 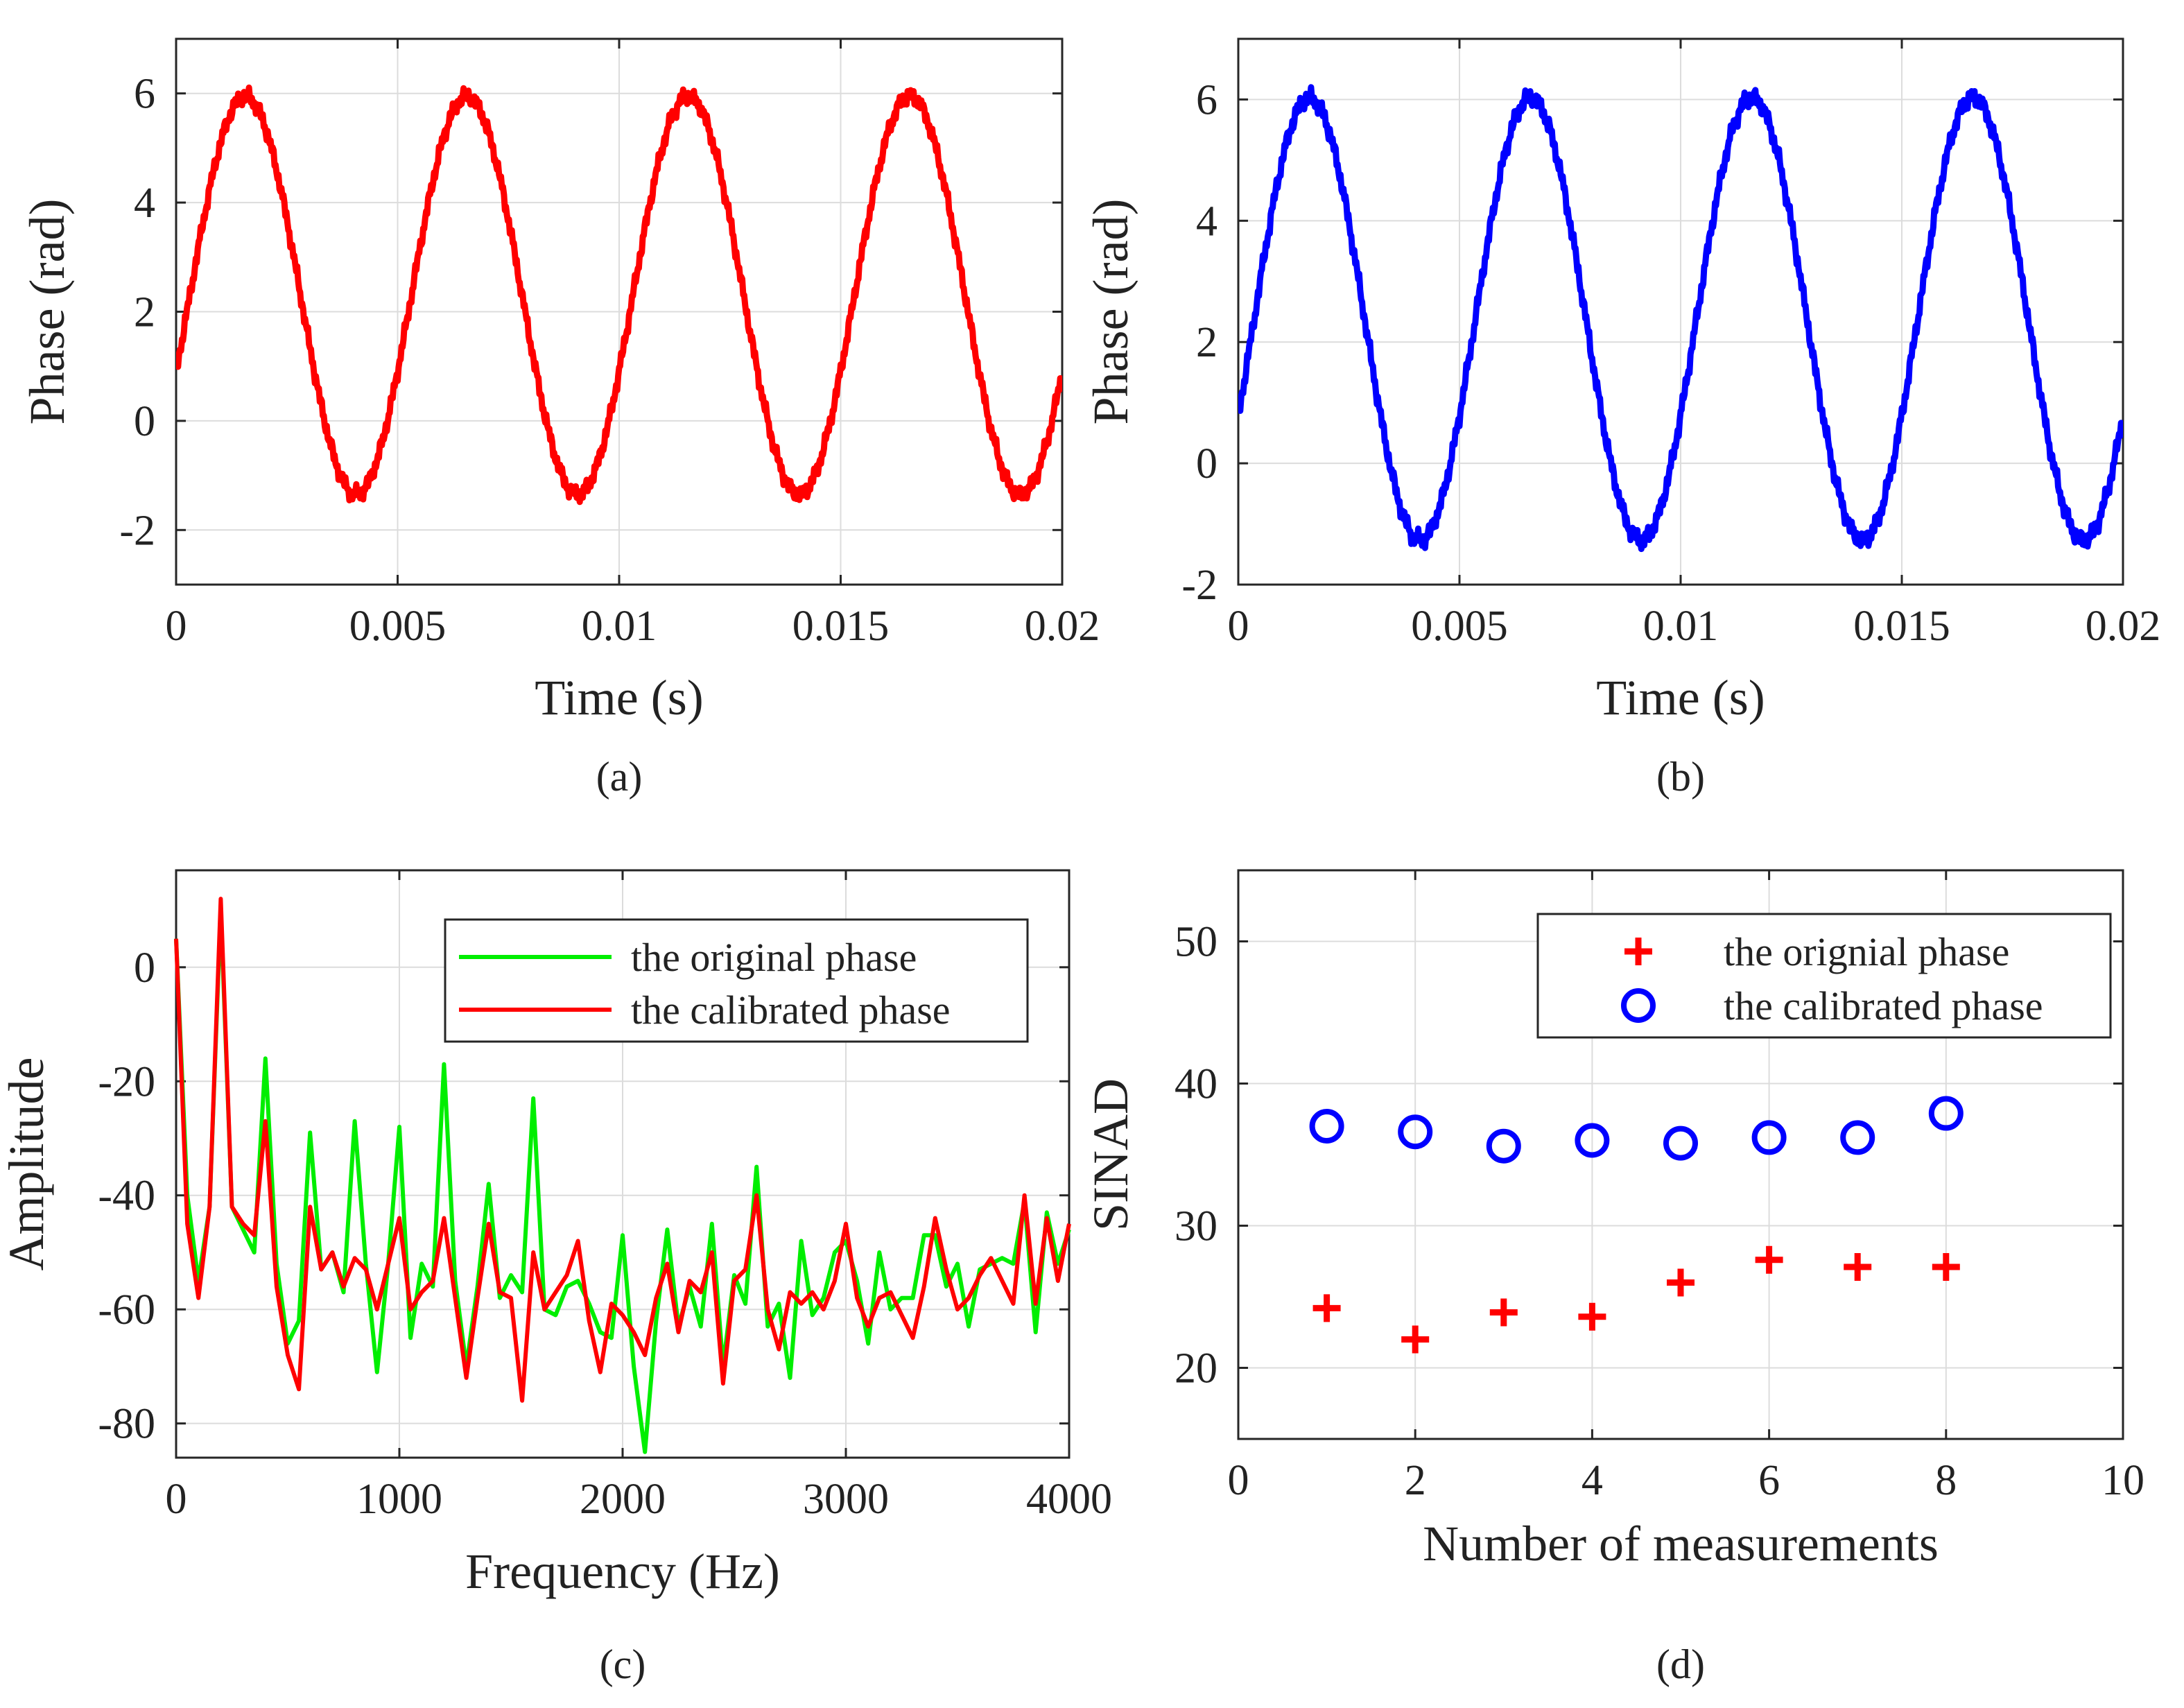 What do you see at coordinates (399, 1499) in the screenshot?
I see `x-tick-label: 1000` at bounding box center [399, 1499].